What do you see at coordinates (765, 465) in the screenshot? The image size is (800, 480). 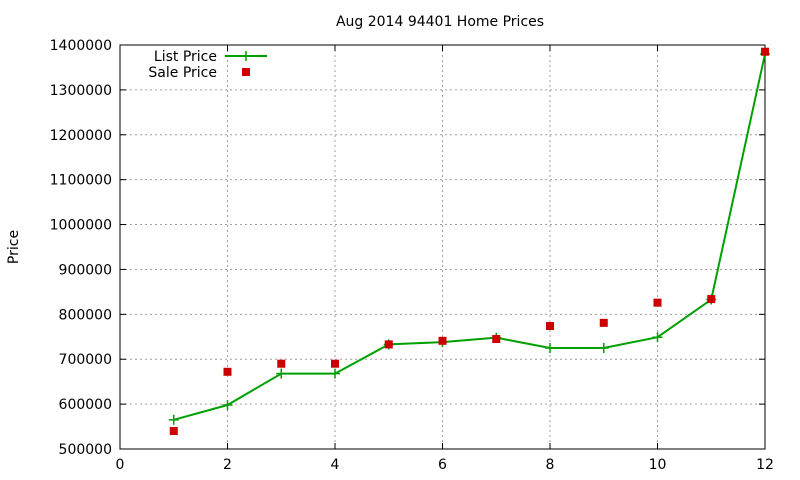 I see `x-tick-label: 12` at bounding box center [765, 465].